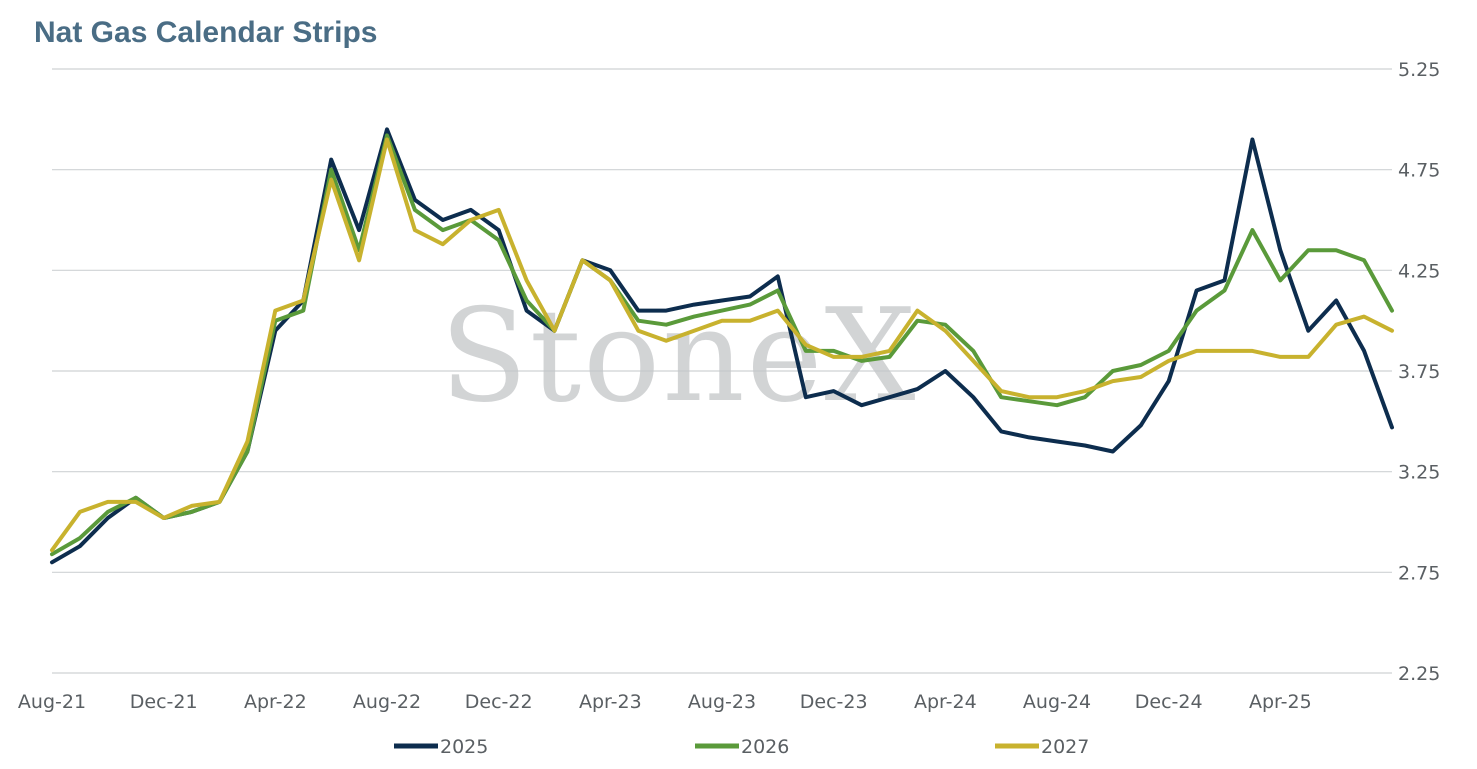 The width and height of the screenshot is (1477, 769). I want to click on legend-label: 2025, so click(464, 747).